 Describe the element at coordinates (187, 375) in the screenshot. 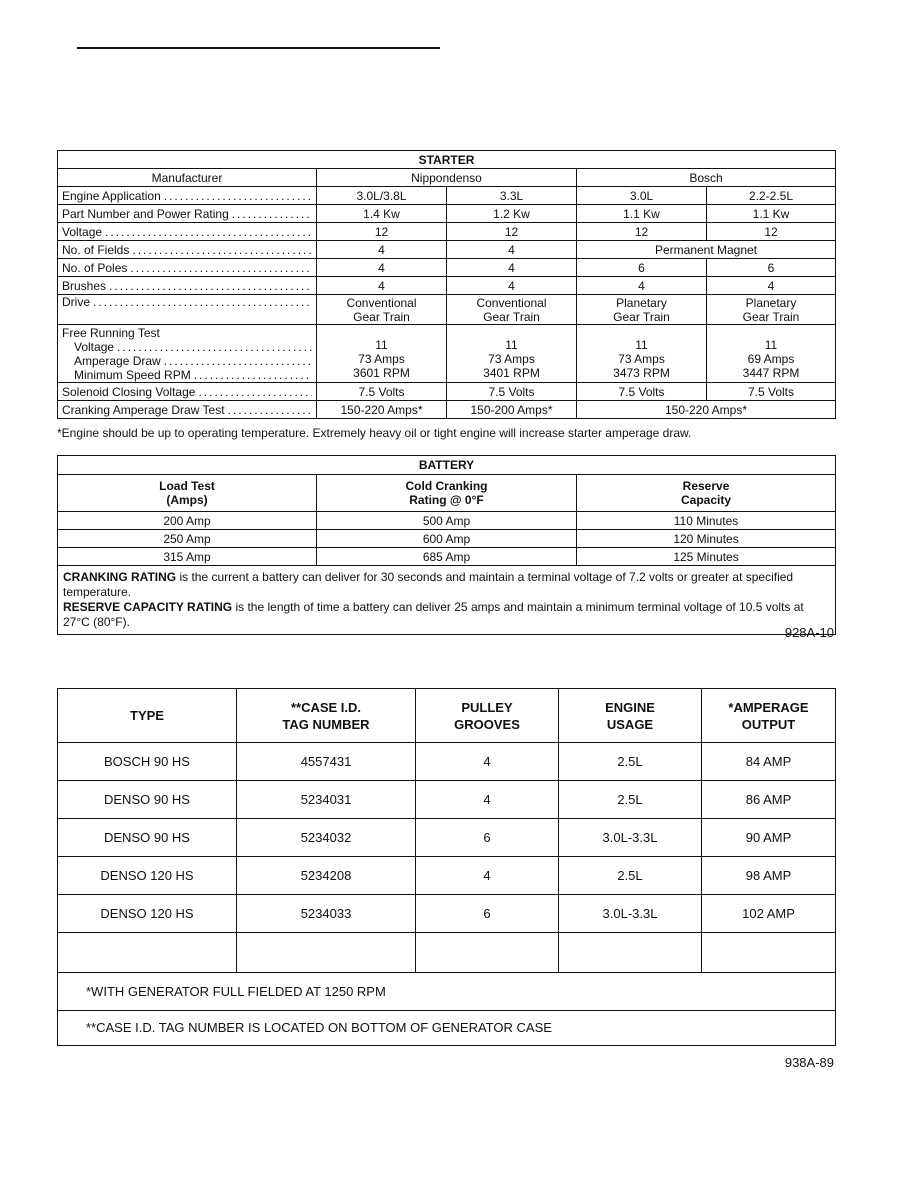

I see `row-label: Minimum Speed RPM` at that location.